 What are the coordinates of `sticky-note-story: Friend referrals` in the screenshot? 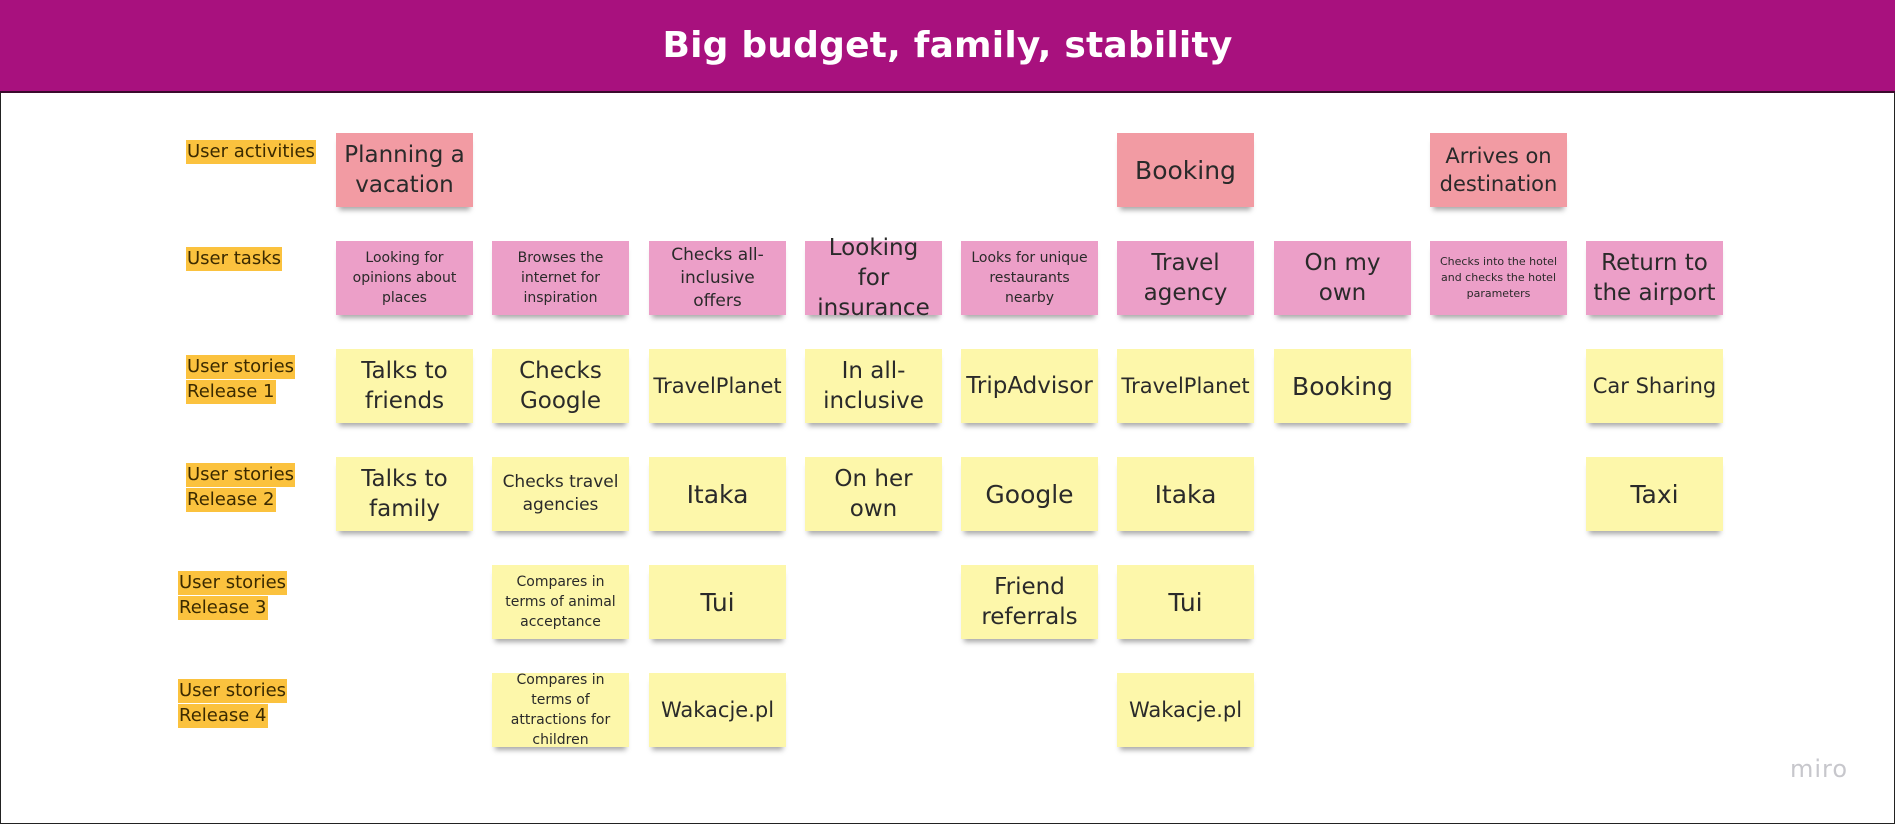 It's located at (1029, 602).